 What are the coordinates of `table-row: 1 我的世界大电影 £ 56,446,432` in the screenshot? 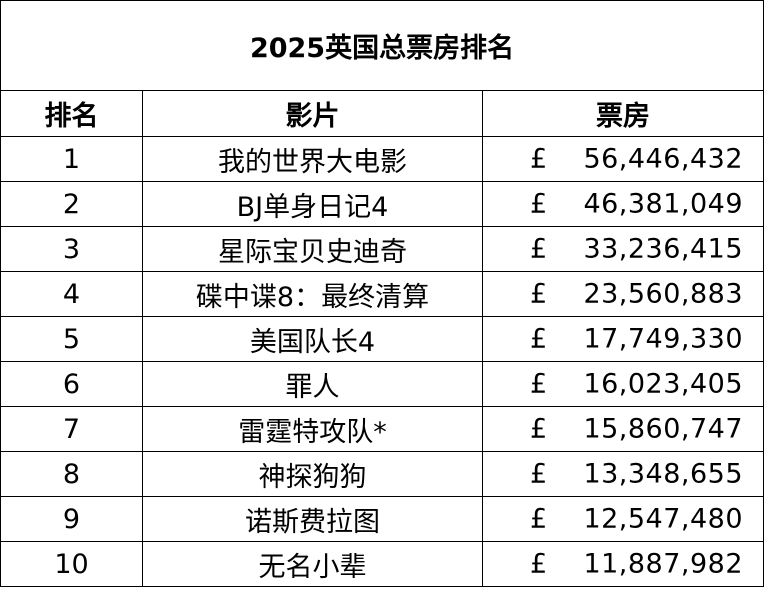 It's located at (382, 159).